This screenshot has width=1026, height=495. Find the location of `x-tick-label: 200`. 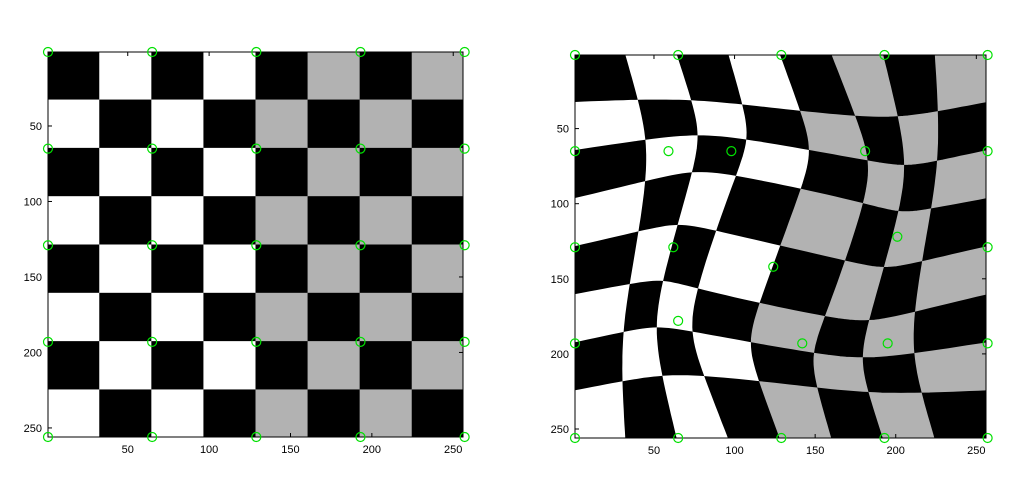

x-tick-label: 200 is located at coordinates (896, 451).